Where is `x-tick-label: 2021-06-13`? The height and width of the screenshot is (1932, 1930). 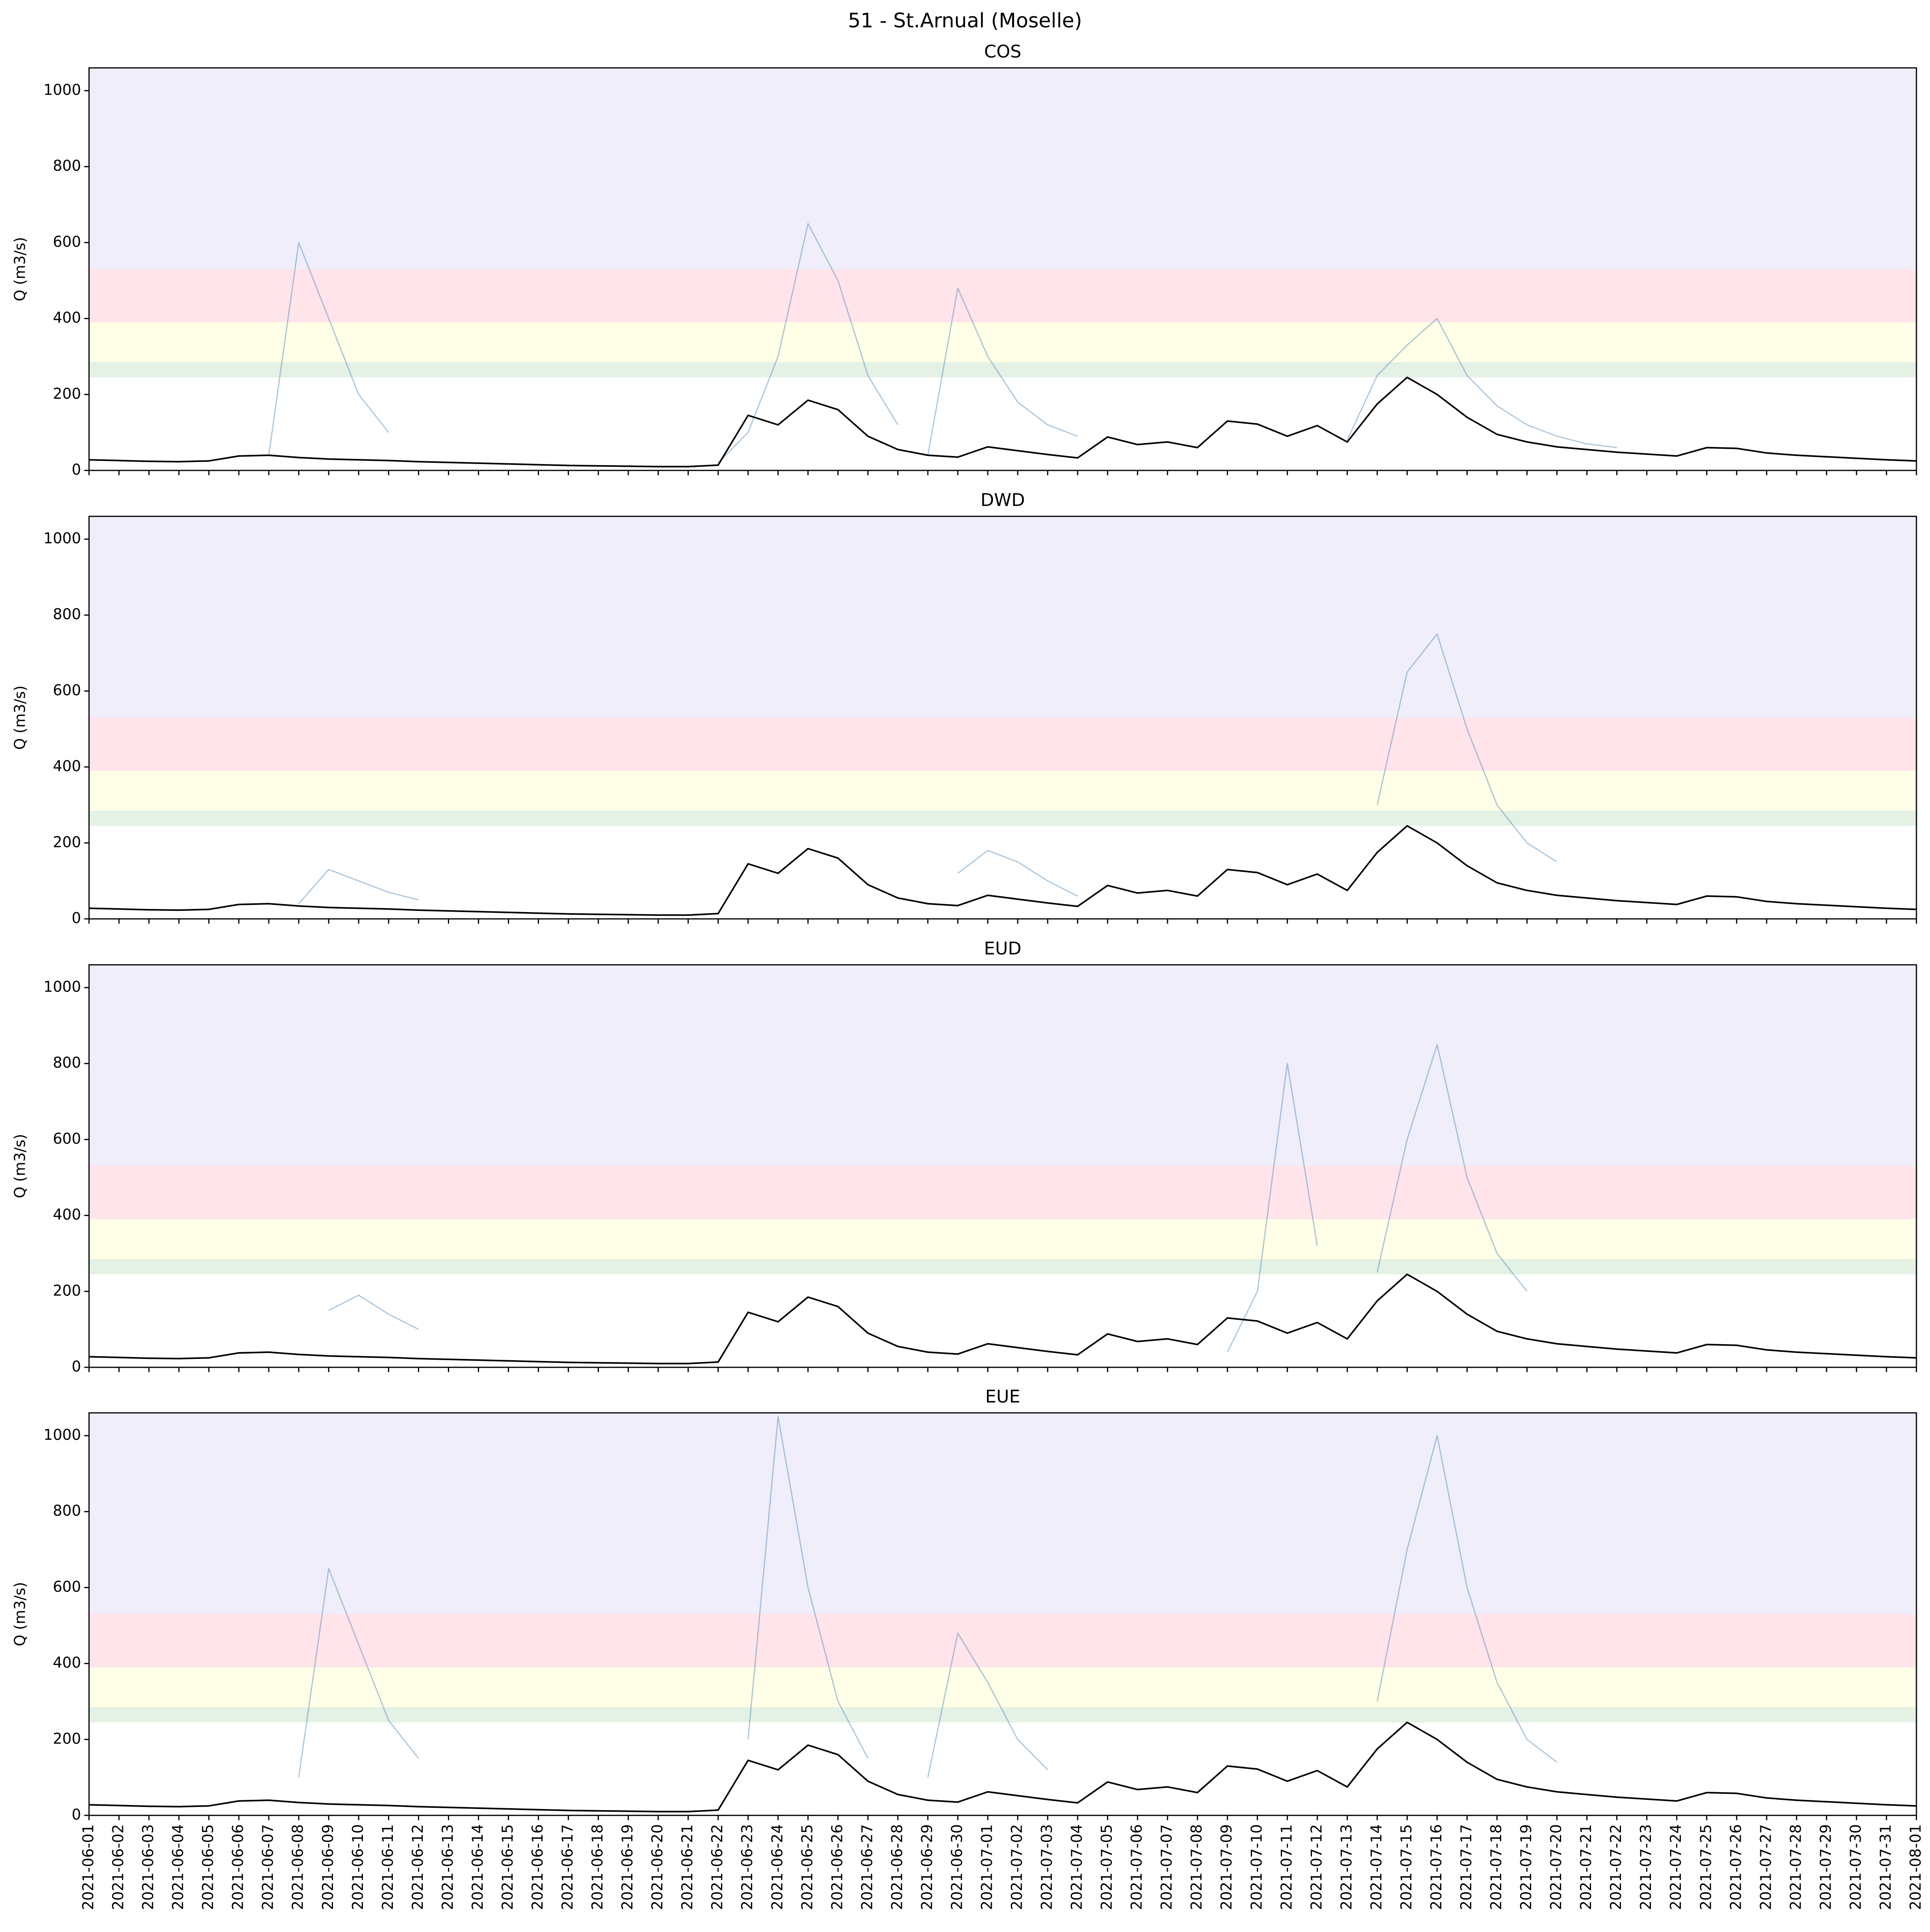 x-tick-label: 2021-06-13 is located at coordinates (448, 1867).